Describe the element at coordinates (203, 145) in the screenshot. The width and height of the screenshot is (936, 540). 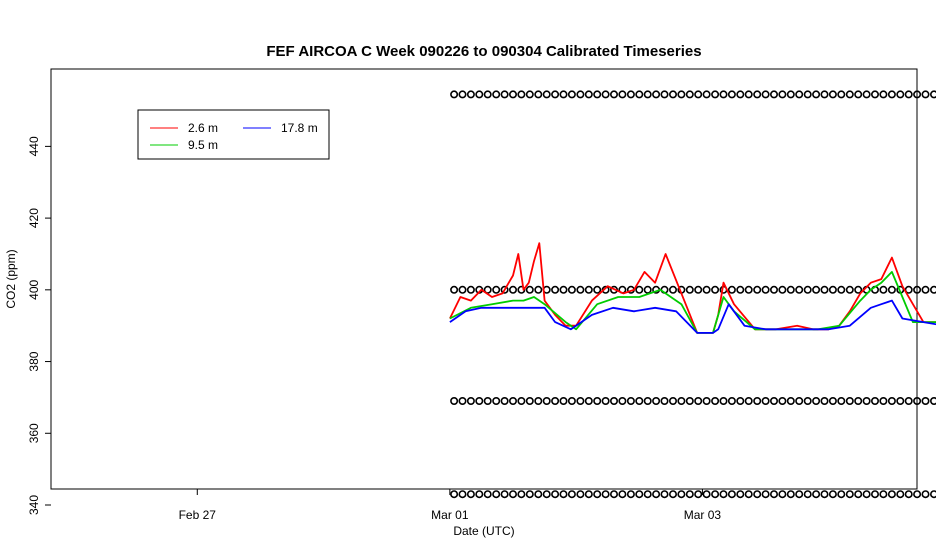
I see `legend-label-9-5m: 9.5 m` at that location.